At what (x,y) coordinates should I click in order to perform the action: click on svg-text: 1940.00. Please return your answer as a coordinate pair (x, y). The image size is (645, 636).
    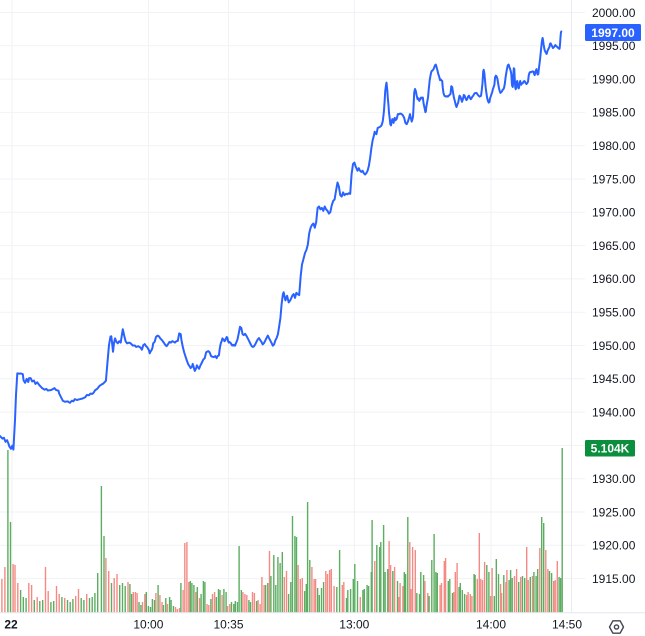
    Looking at the image, I should click on (614, 412).